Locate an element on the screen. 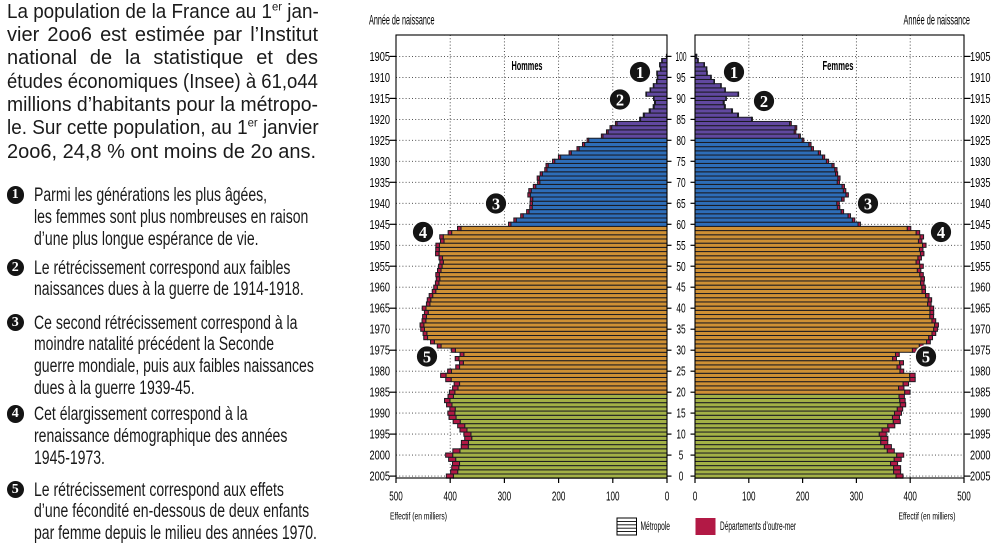 The image size is (993, 555). svg-text: 40 is located at coordinates (680, 308).